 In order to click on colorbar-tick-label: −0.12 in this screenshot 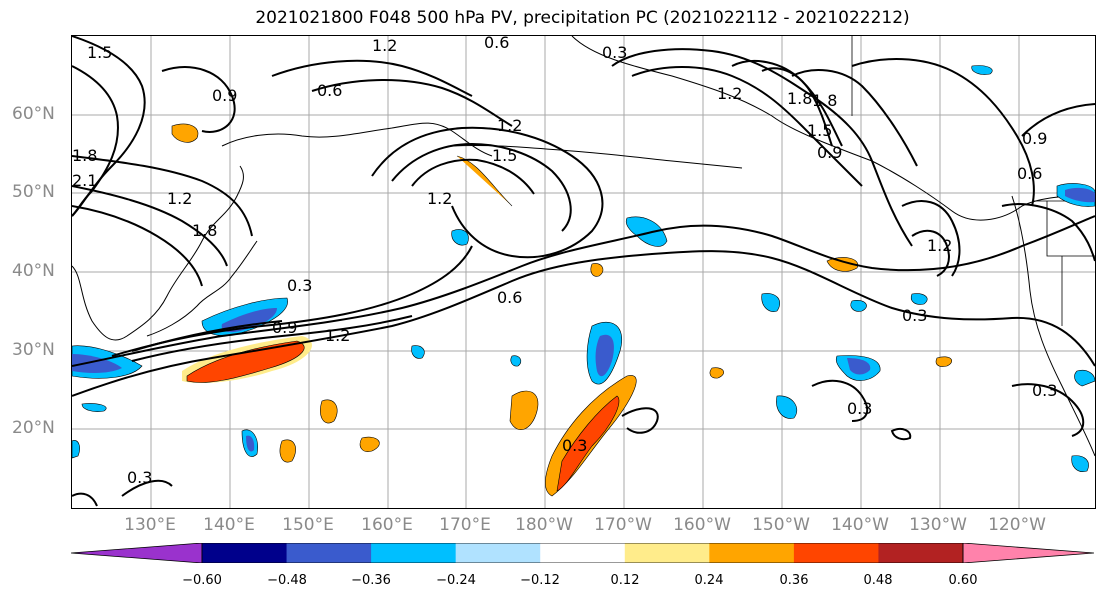, I will do `click(540, 580)`.